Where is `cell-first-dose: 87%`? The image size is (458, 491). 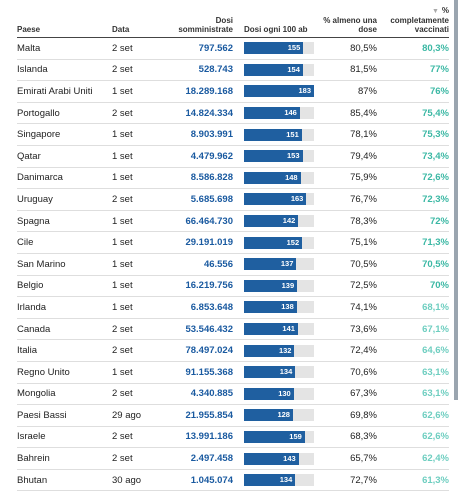 cell-first-dose: 87% is located at coordinates (345, 91).